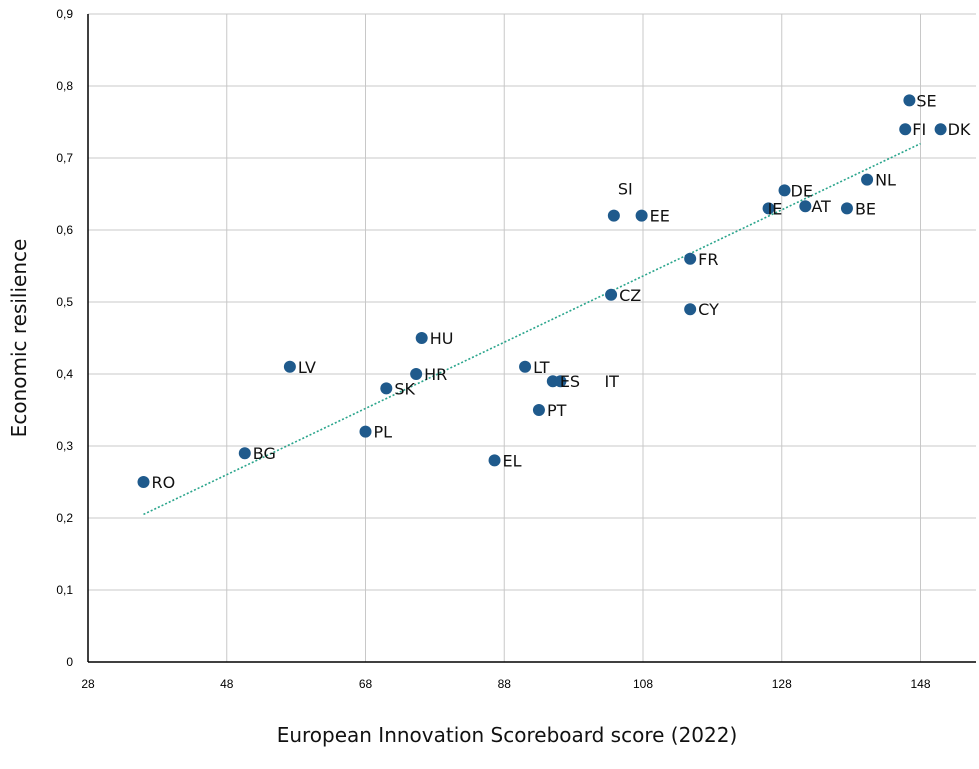 This screenshot has width=979, height=769. I want to click on x-tick-label: 28, so click(88, 684).